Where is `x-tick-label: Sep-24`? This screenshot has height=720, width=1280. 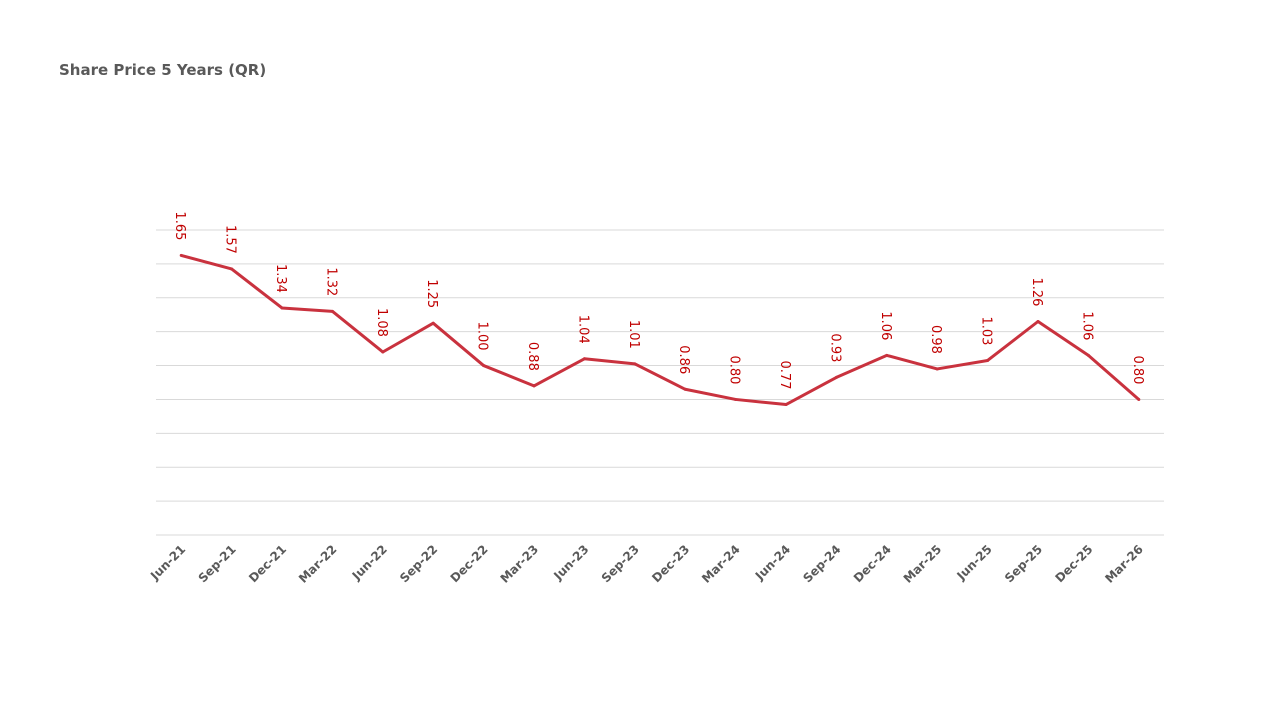
x-tick-label: Sep-24 is located at coordinates (821, 563).